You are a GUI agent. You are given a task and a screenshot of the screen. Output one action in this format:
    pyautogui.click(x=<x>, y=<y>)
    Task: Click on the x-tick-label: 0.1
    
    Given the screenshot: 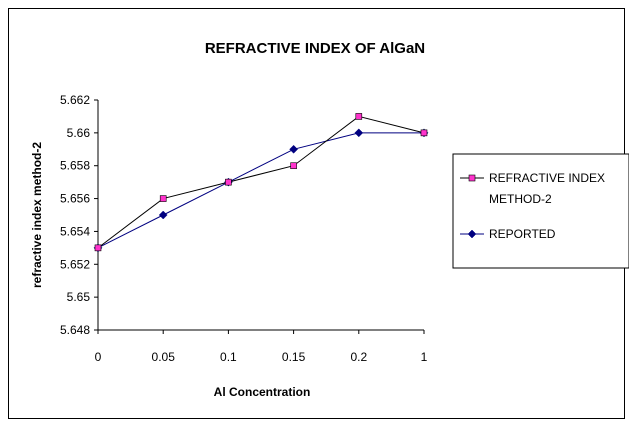 What is the action you would take?
    pyautogui.click(x=228, y=357)
    